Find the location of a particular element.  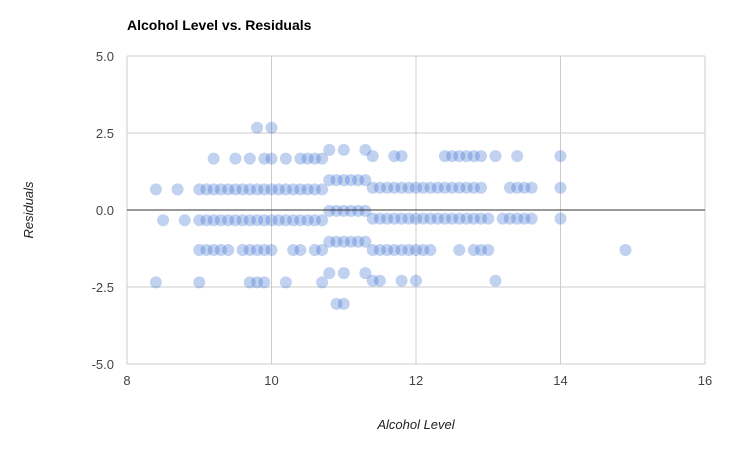

x-tick-label: 12 is located at coordinates (416, 380).